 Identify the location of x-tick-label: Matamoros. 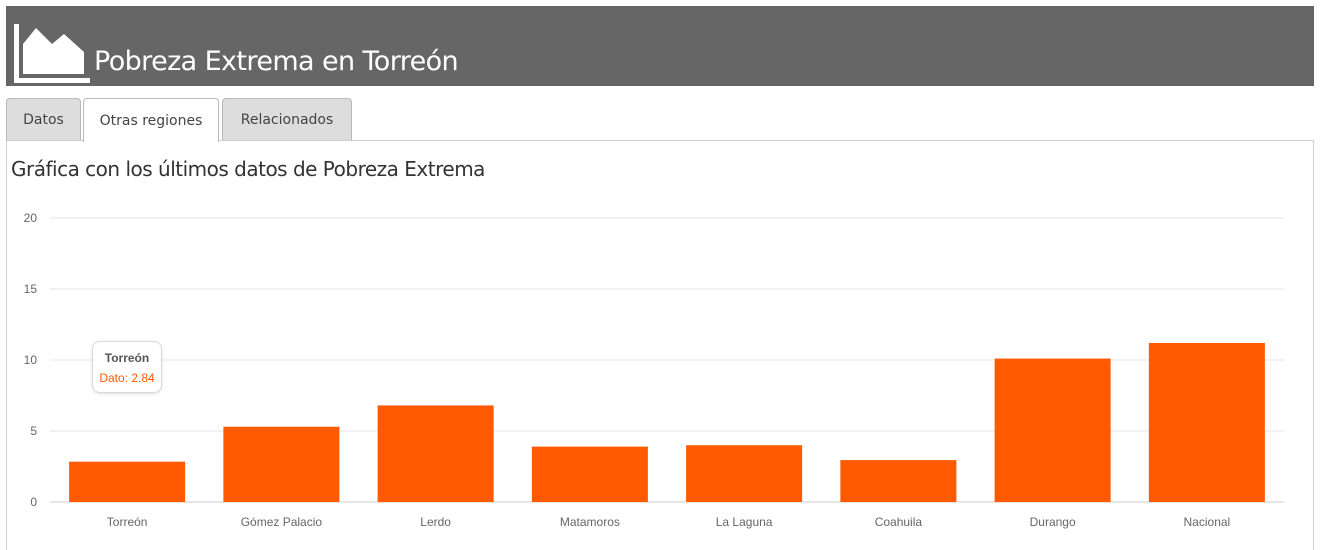
(590, 522).